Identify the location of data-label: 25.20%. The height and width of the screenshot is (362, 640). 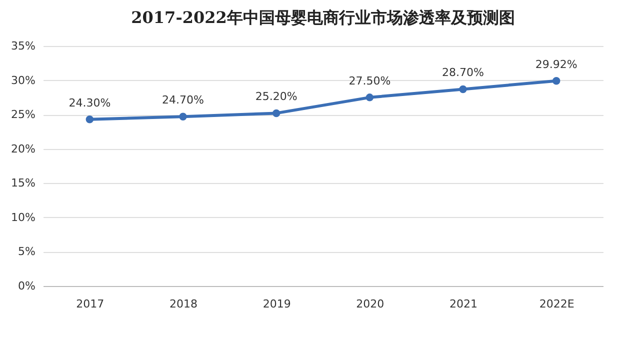
(276, 97).